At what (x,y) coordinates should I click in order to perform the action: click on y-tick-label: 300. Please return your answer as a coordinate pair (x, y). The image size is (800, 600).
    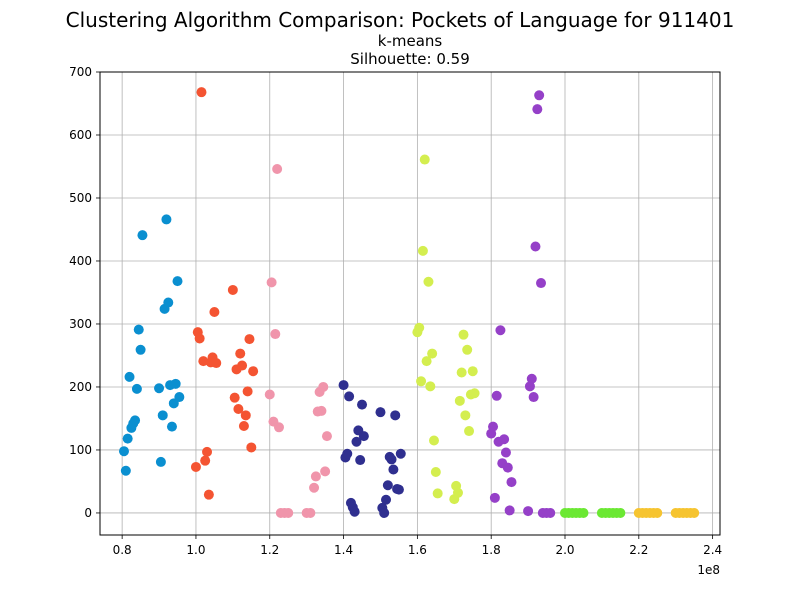
    Looking at the image, I should click on (80, 324).